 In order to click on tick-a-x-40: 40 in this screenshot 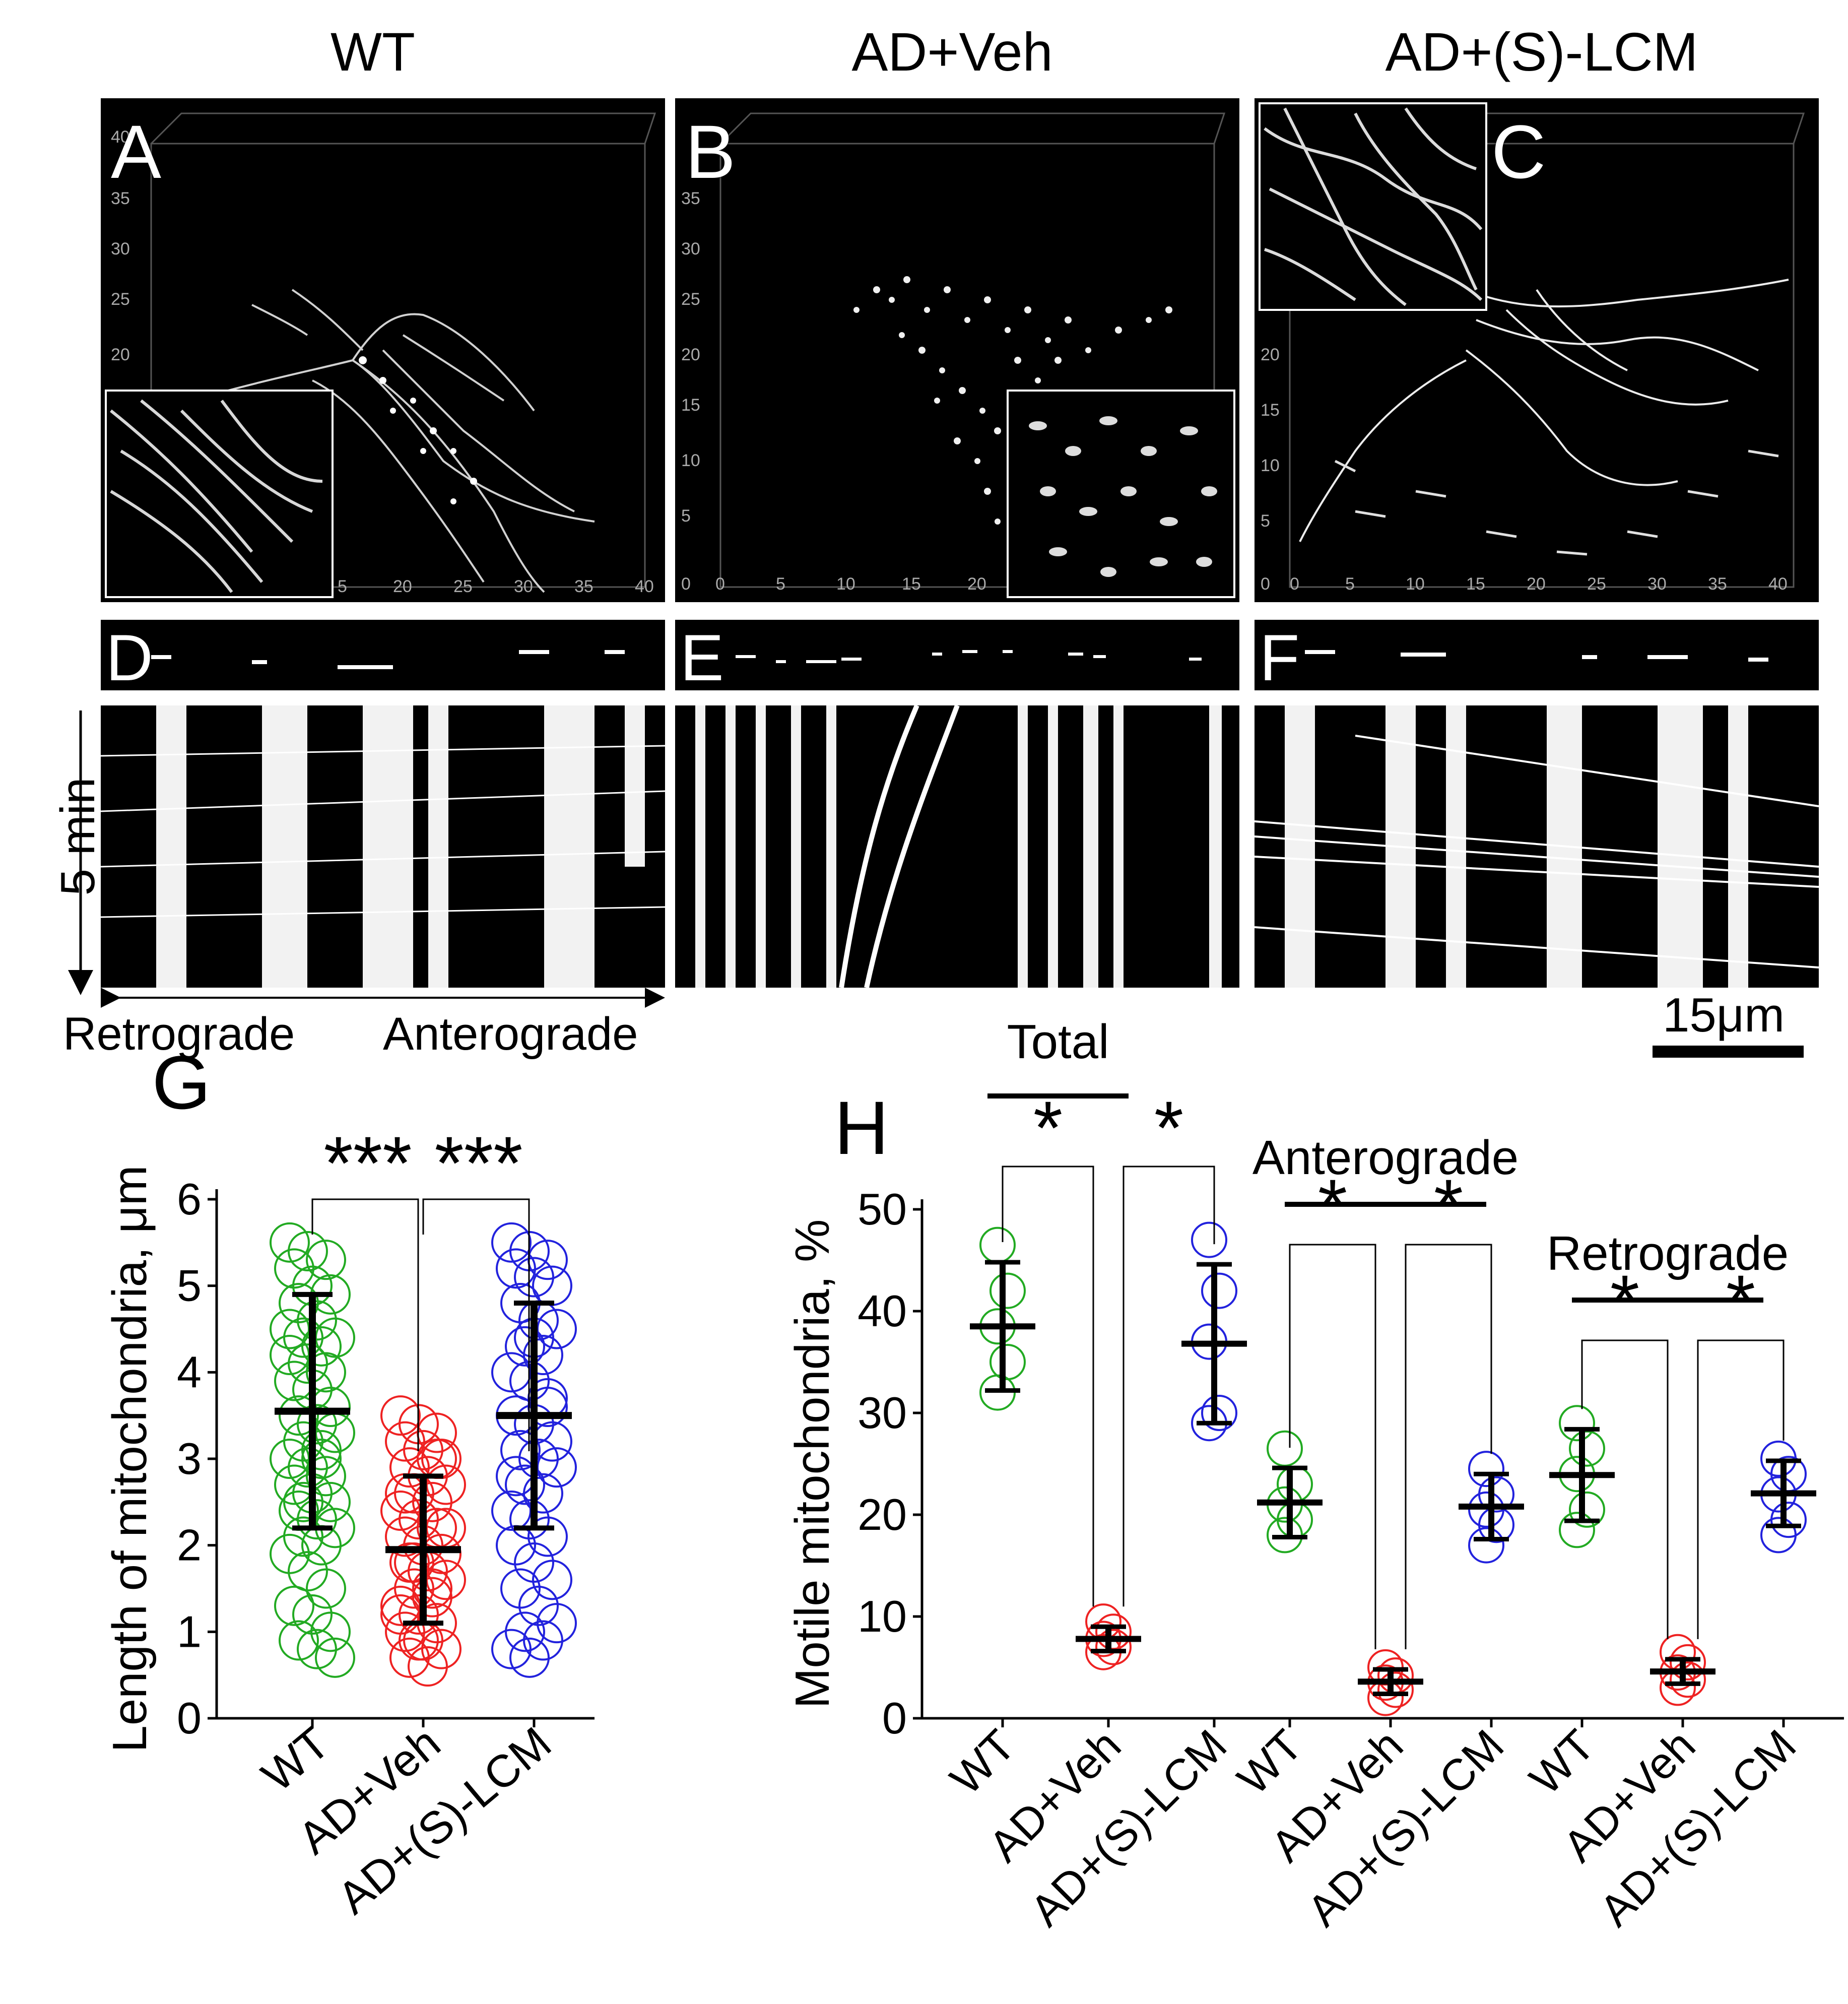, I will do `click(644, 587)`.